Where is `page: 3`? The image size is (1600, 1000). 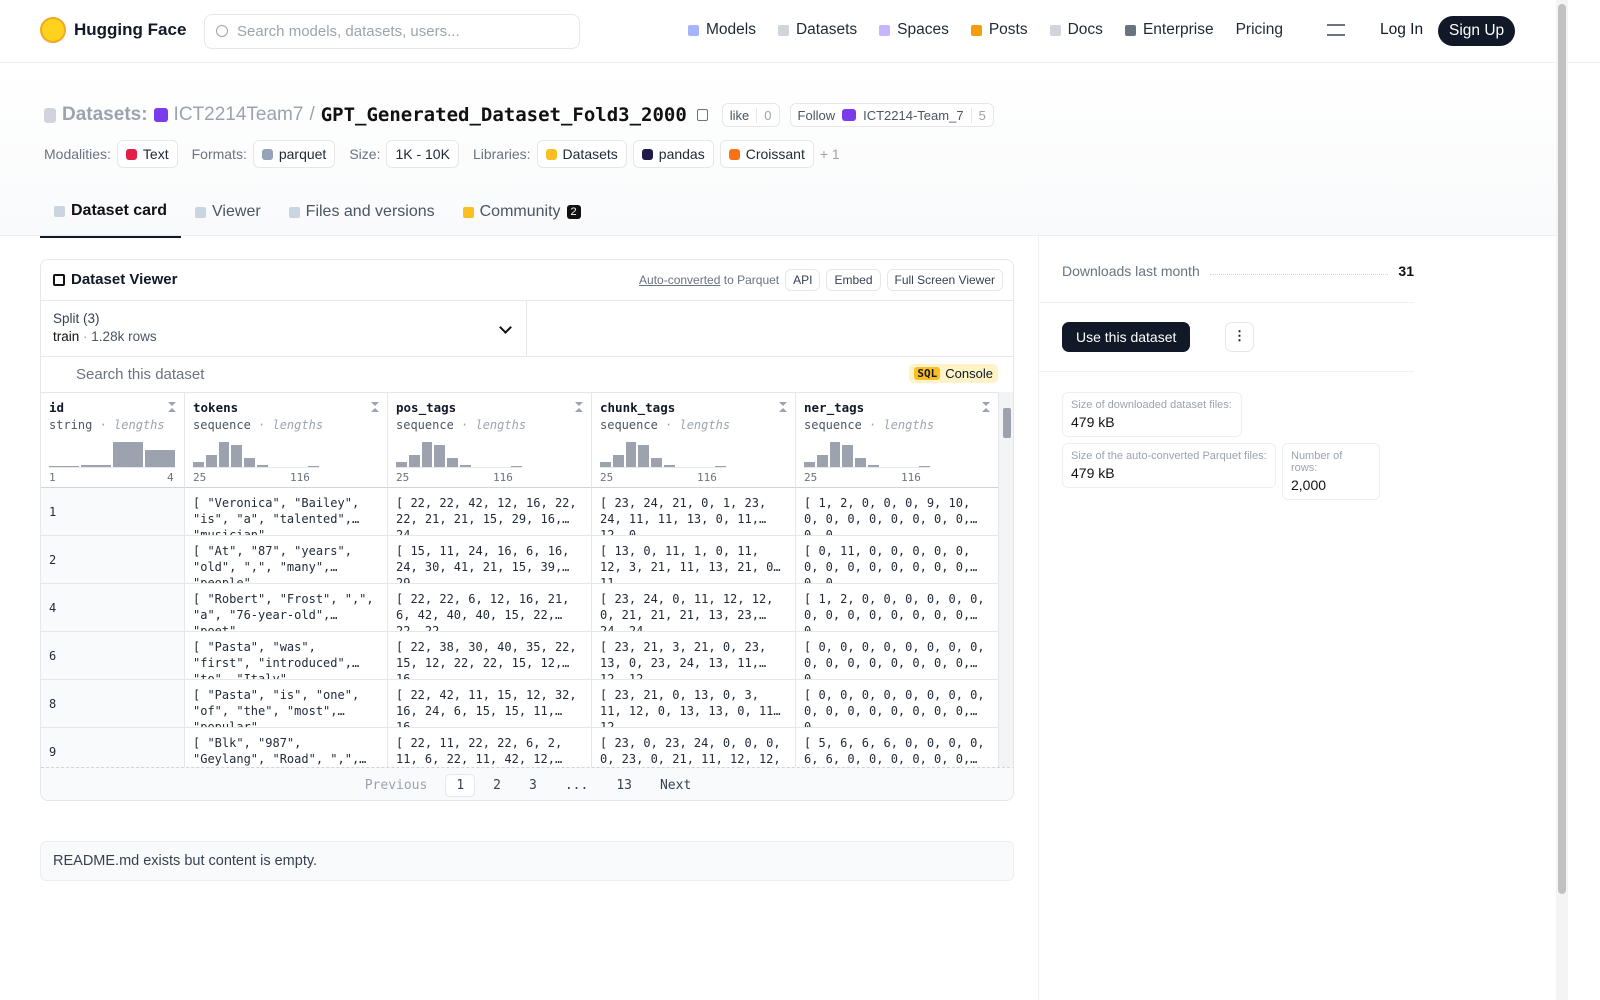 page: 3 is located at coordinates (533, 785).